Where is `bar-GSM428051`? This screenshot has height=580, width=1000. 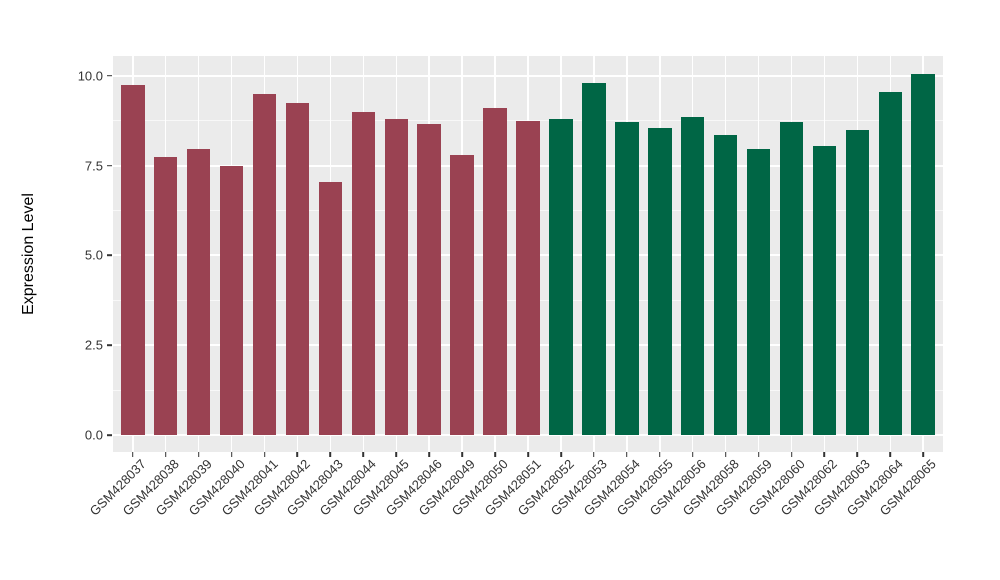
bar-GSM428051 is located at coordinates (528, 277).